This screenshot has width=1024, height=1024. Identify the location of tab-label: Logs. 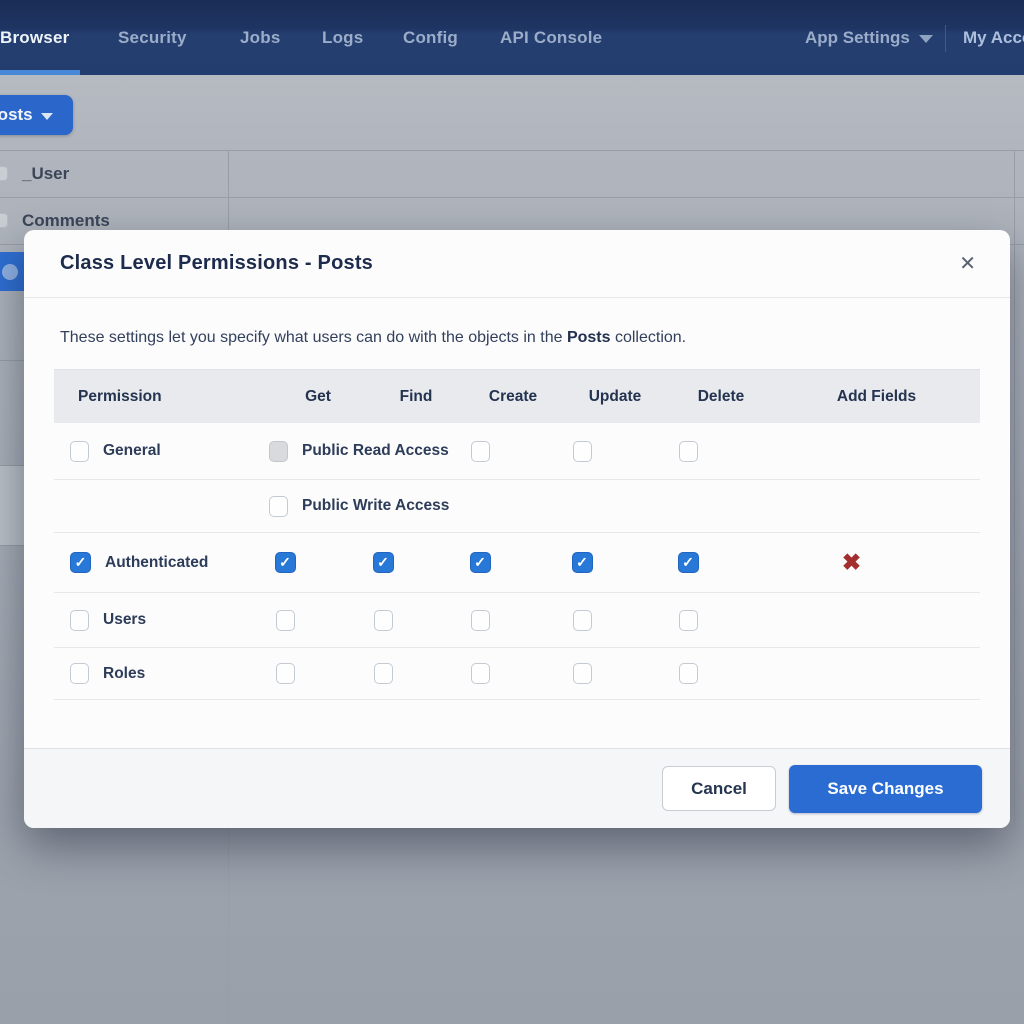
(343, 37).